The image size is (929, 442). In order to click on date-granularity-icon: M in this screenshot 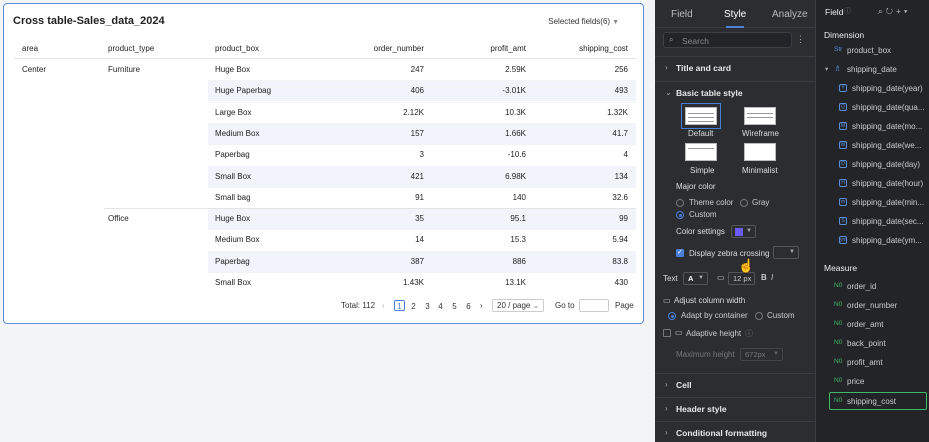, I will do `click(843, 126)`.